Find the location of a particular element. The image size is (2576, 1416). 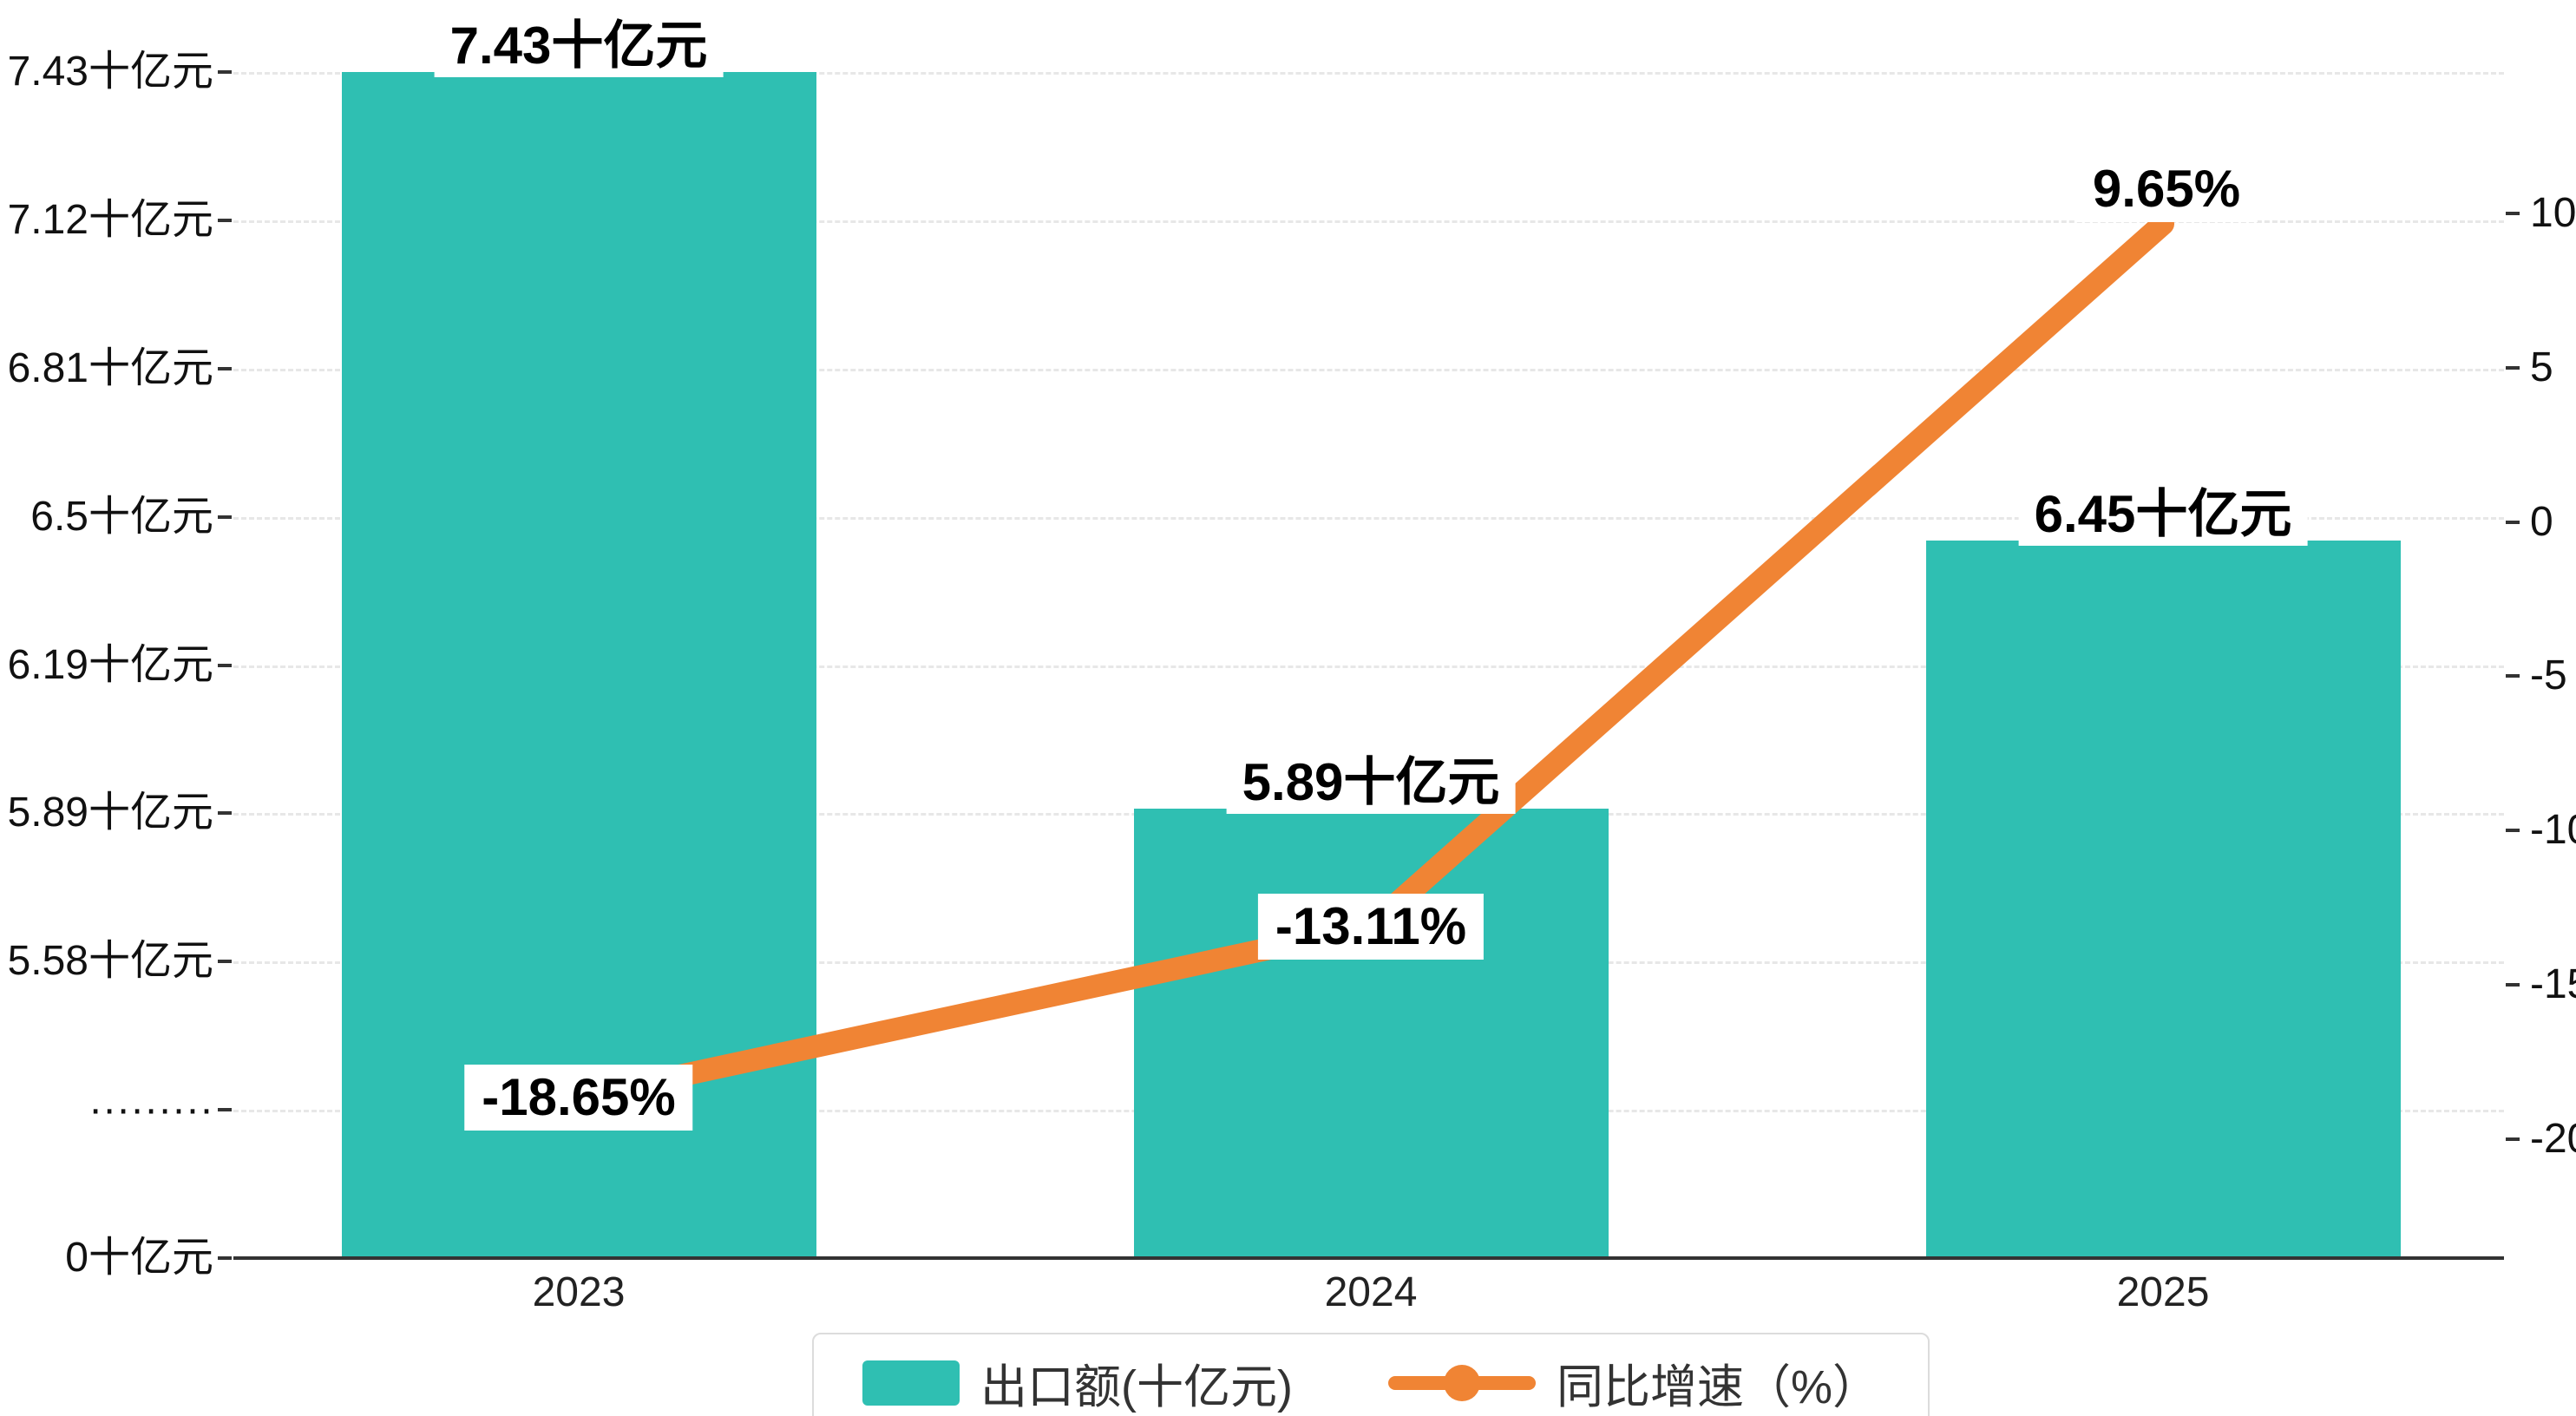

right-axis-tick-label: -15 is located at coordinates (2553, 984).